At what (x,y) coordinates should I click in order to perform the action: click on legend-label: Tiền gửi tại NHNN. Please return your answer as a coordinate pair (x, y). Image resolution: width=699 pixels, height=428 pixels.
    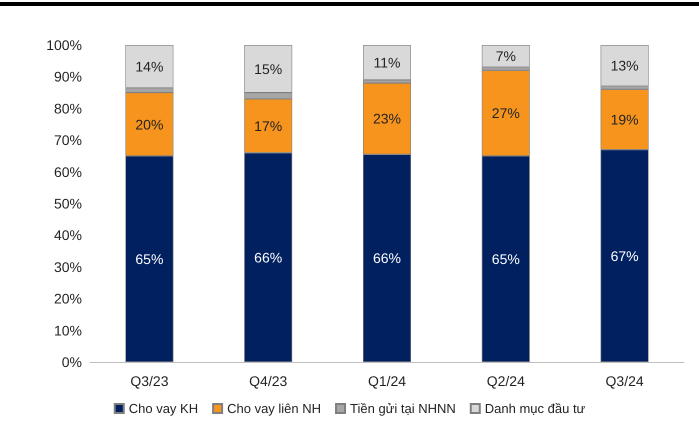
    Looking at the image, I should click on (403, 408).